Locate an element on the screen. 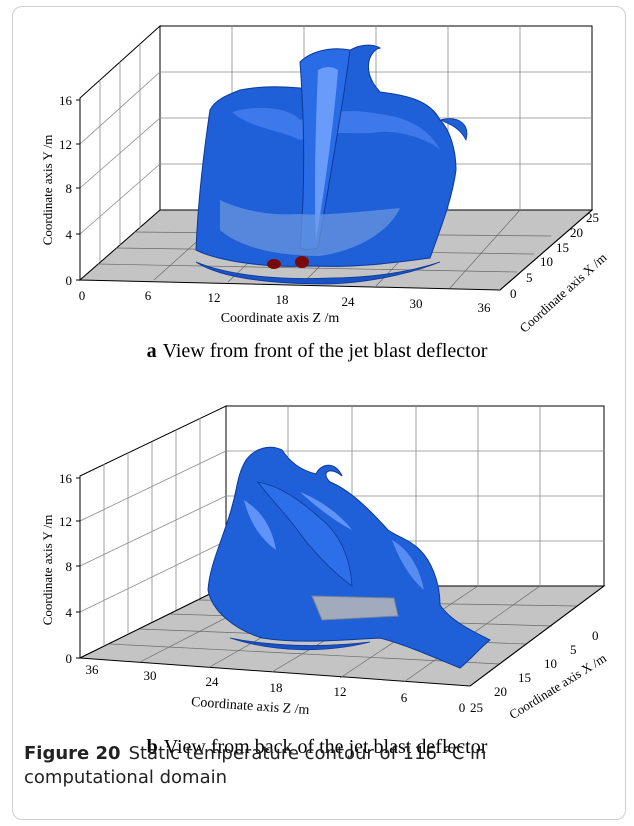 Image resolution: width=634 pixels, height=826 pixels. hot-spot-left is located at coordinates (274, 264).